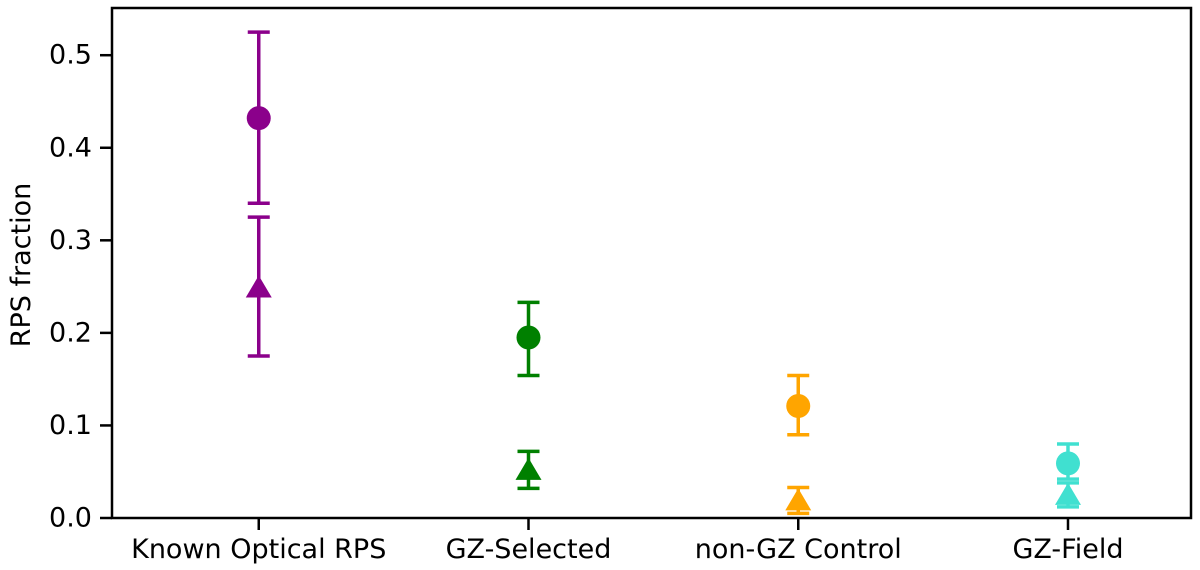 The width and height of the screenshot is (1200, 570). What do you see at coordinates (1067, 549) in the screenshot?
I see `x-tick-label: GZ-Field` at bounding box center [1067, 549].